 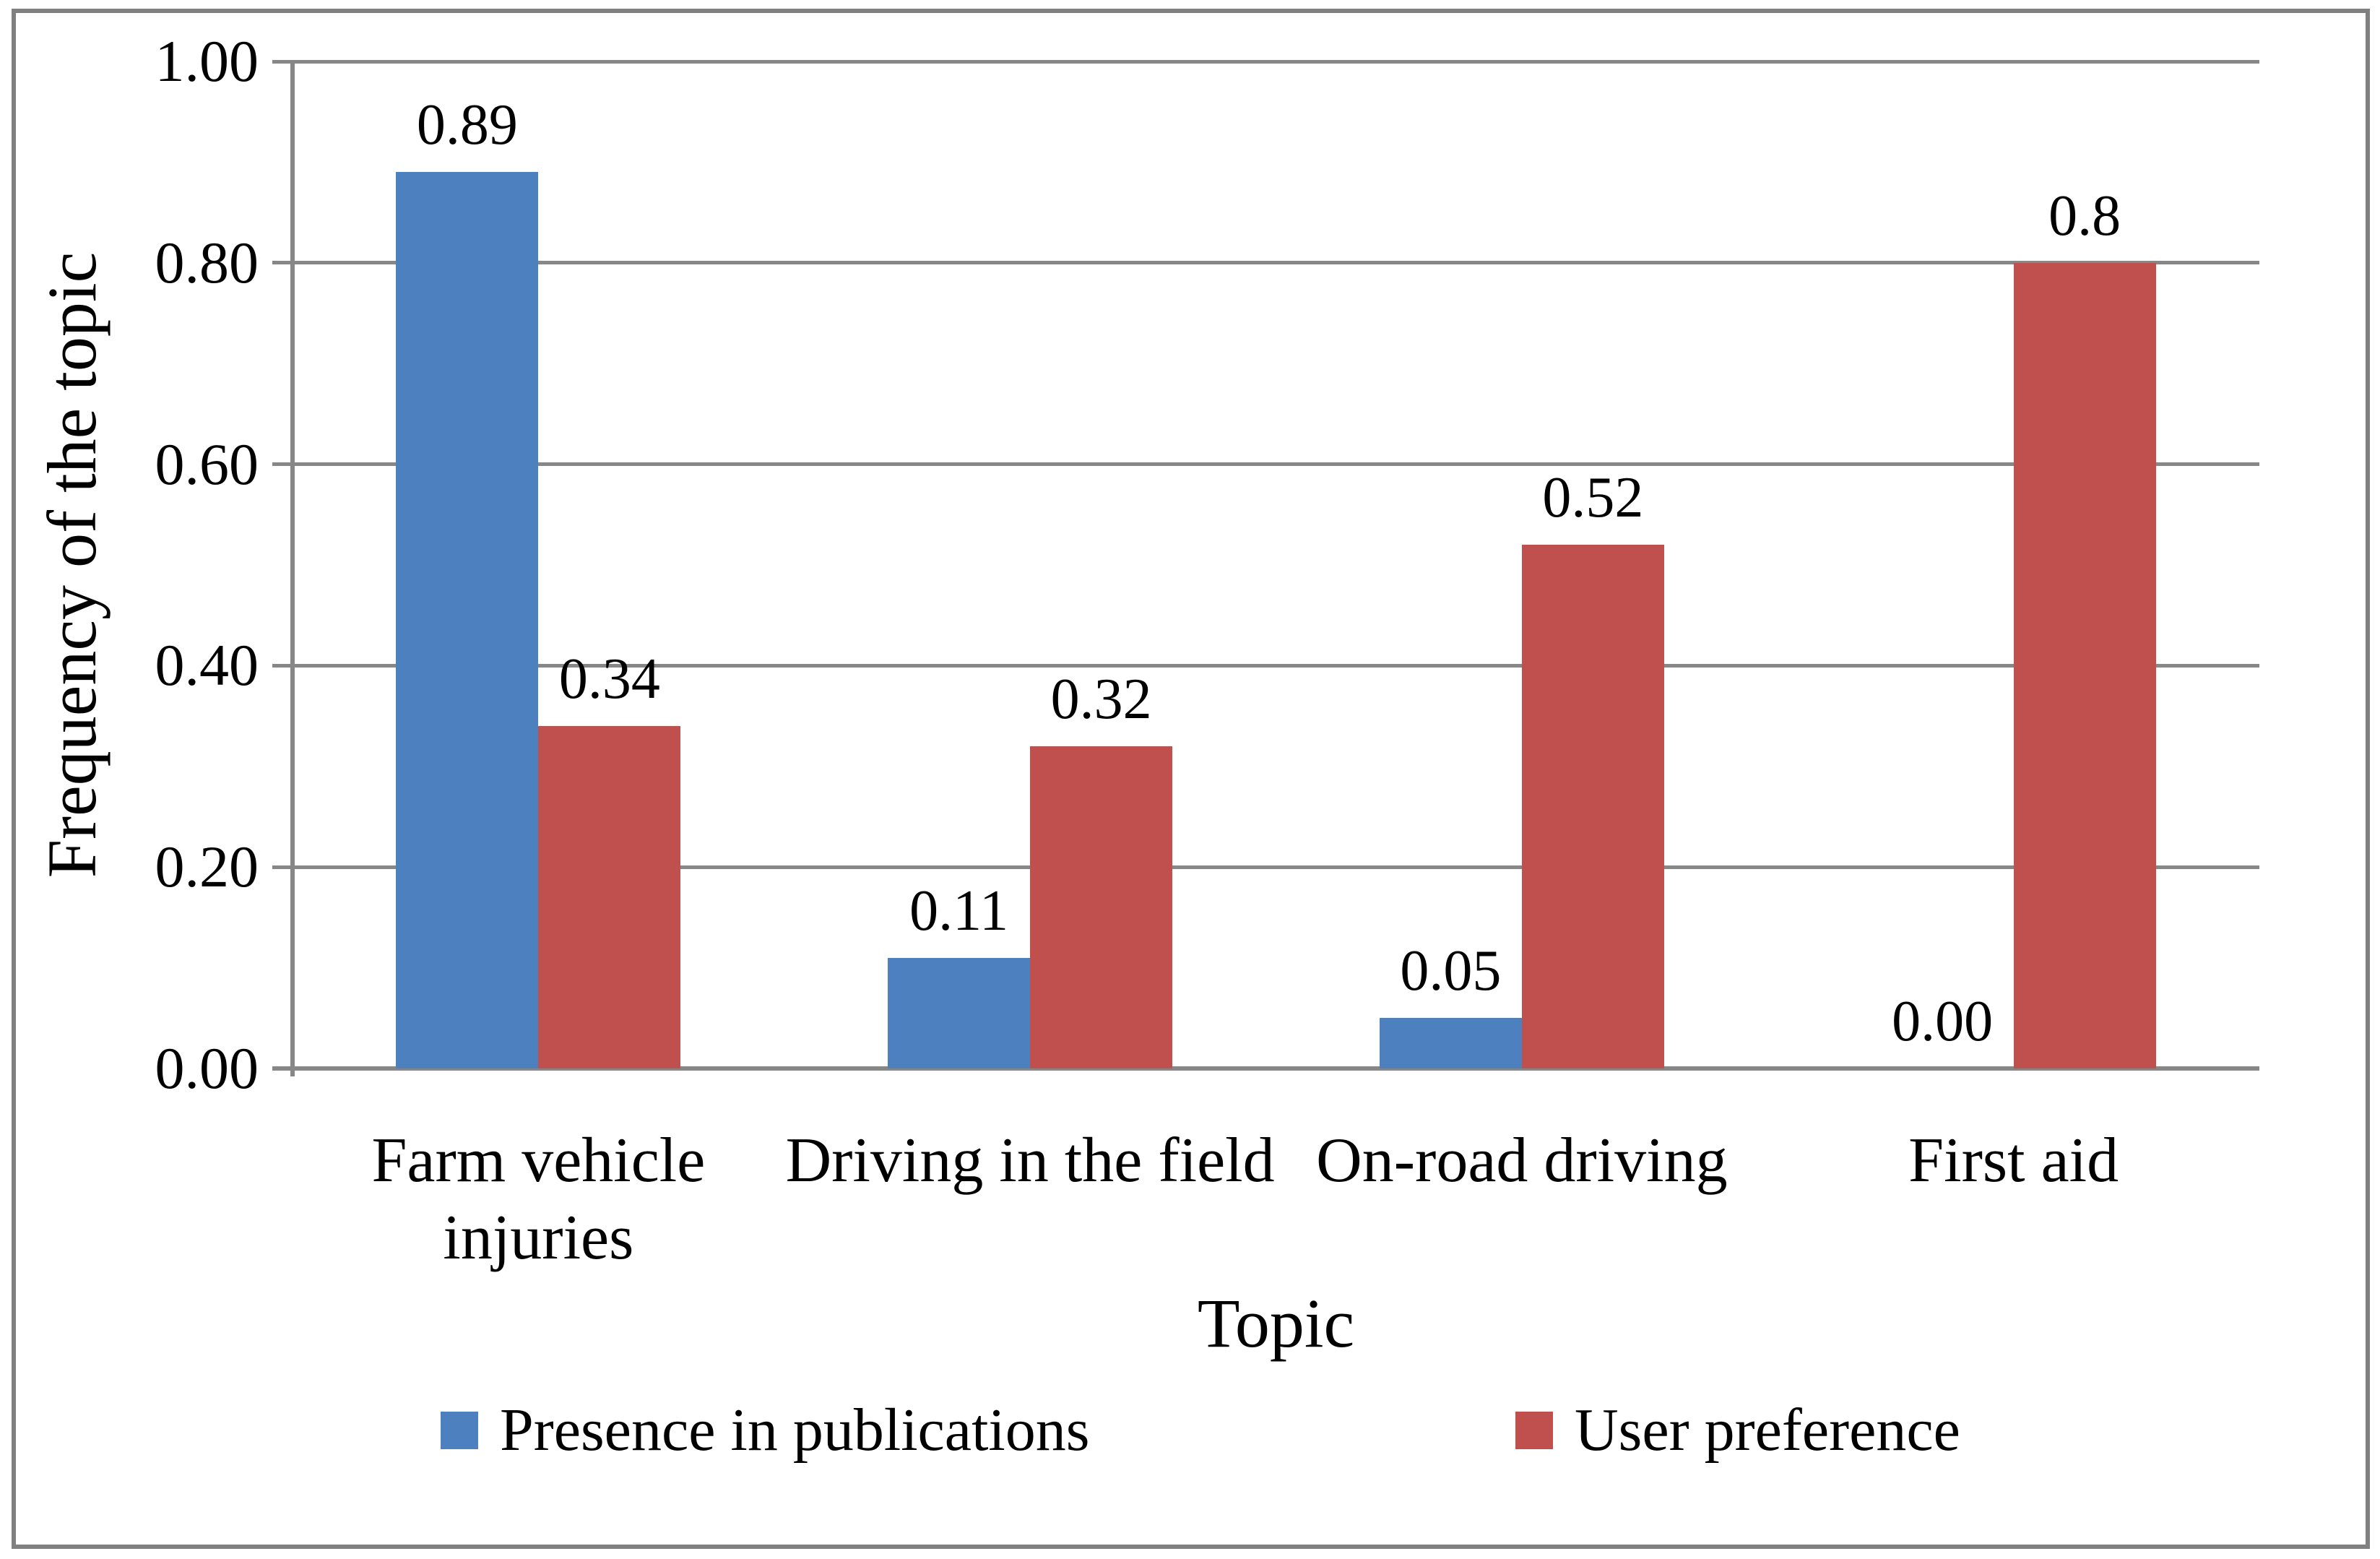 I want to click on gridline-y-1.00, so click(x=1276, y=61).